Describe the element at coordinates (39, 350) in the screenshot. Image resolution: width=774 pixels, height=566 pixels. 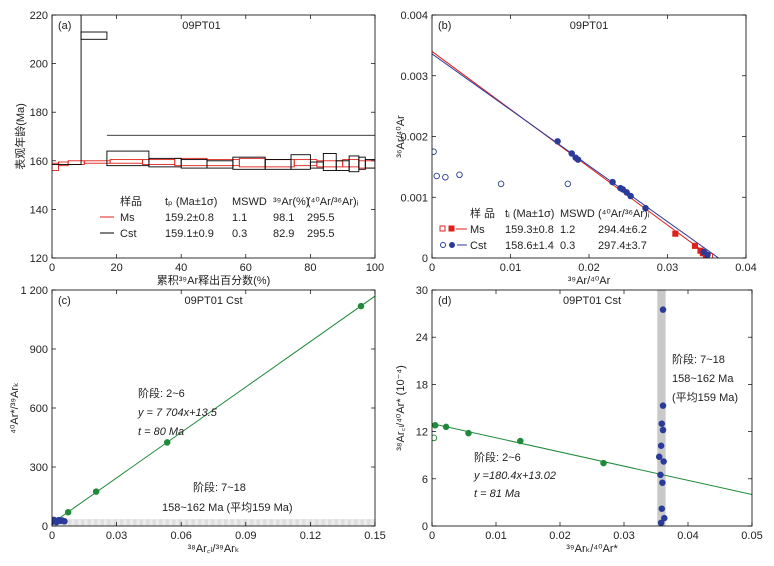
I see `y-tick-label: 900` at that location.